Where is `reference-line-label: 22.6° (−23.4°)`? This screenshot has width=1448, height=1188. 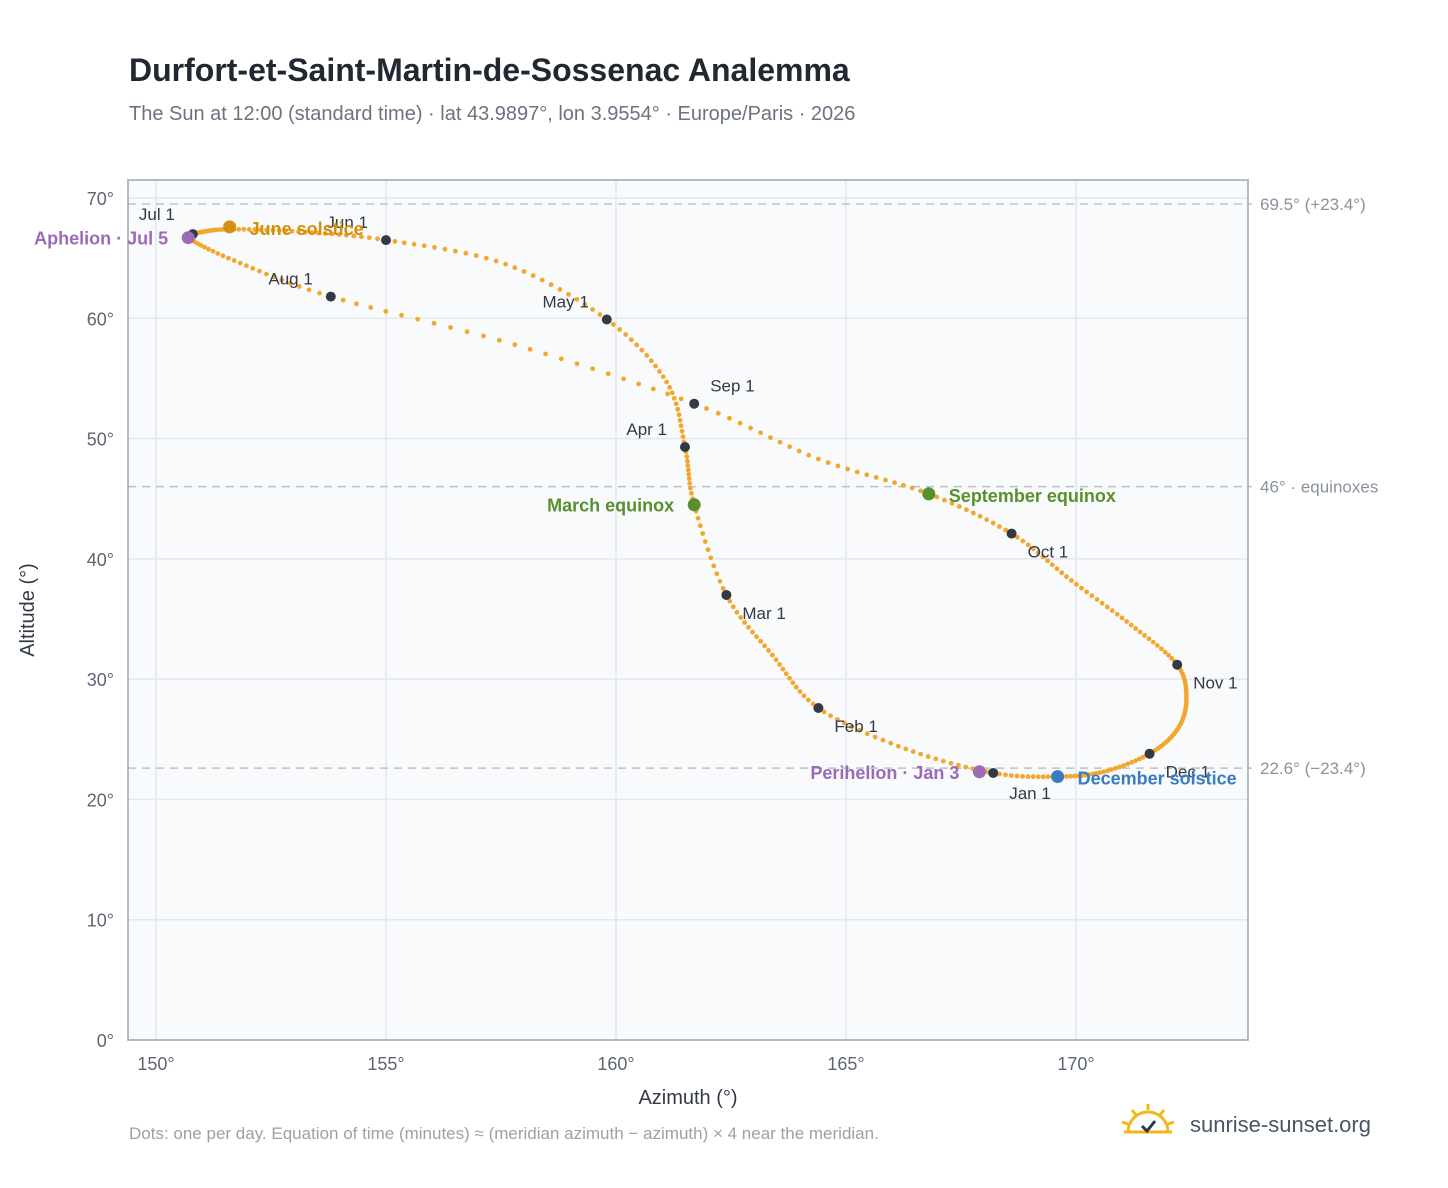 reference-line-label: 22.6° (−23.4°) is located at coordinates (1313, 768).